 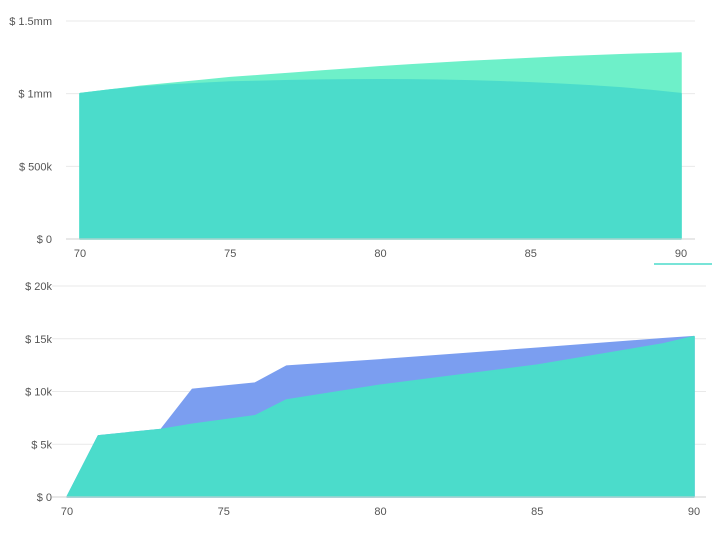 What do you see at coordinates (35, 95) in the screenshot?
I see `y-tick-label: $ 1mm` at bounding box center [35, 95].